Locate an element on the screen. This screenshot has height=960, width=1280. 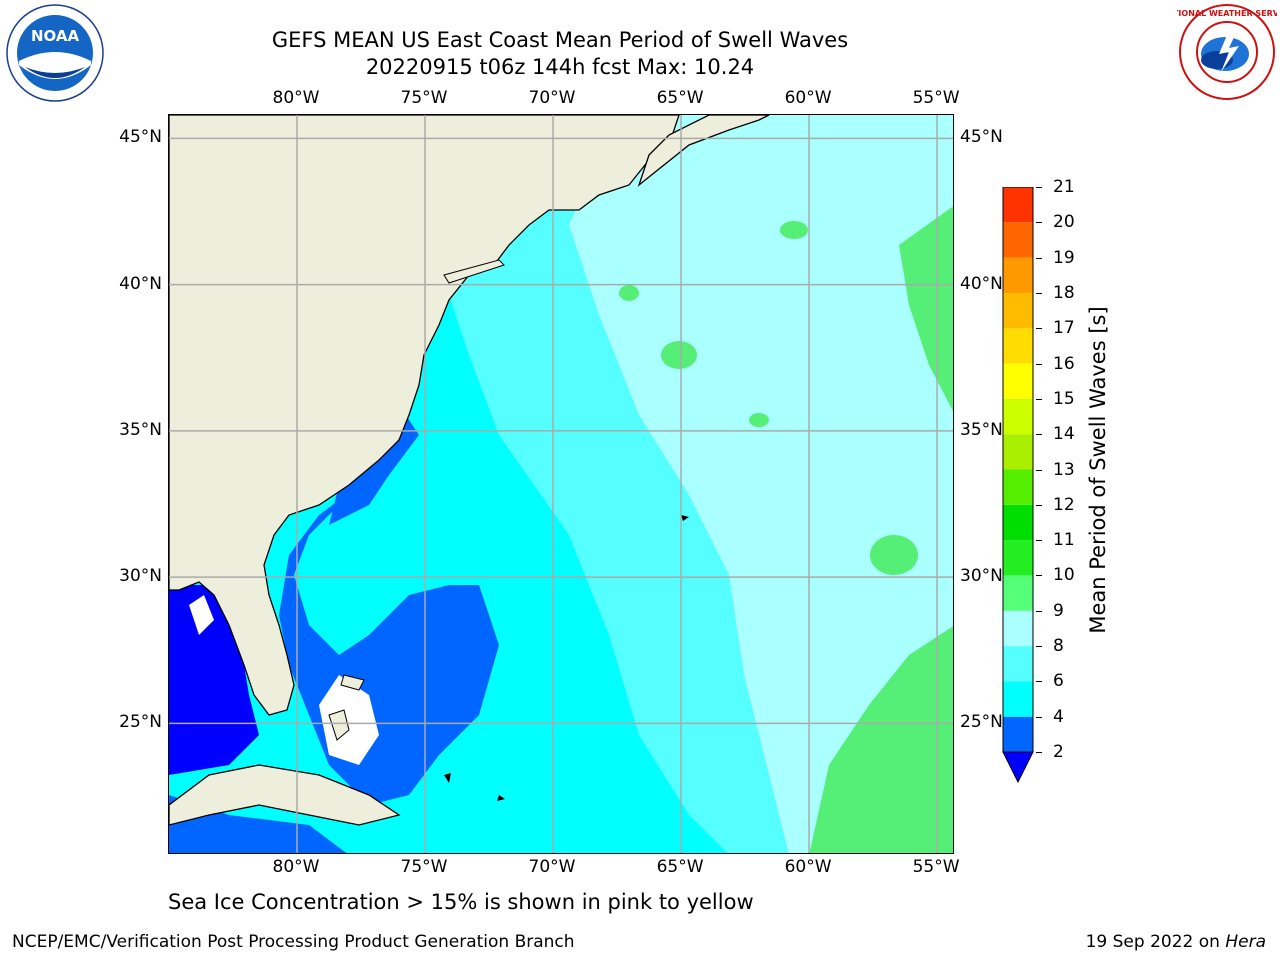
lon-tick-top: 70°W is located at coordinates (552, 98).